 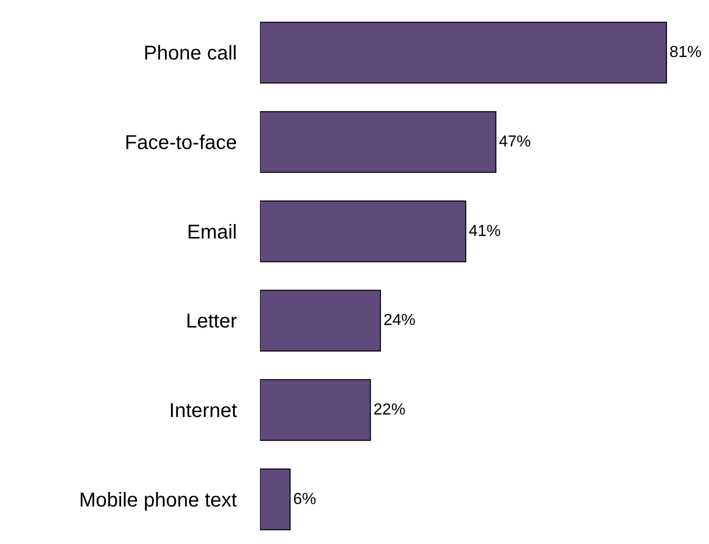 I want to click on y-tick-label: Phone call, so click(x=190, y=53).